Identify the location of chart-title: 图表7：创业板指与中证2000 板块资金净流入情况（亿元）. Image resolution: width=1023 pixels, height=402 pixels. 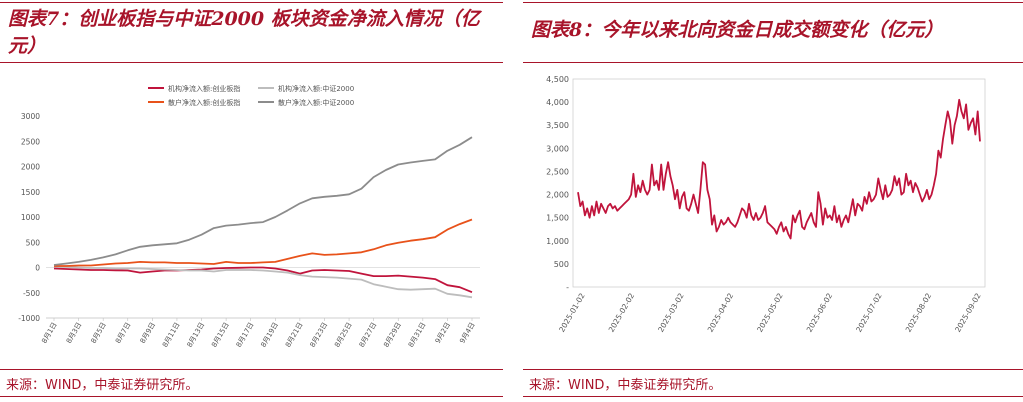
(244, 32).